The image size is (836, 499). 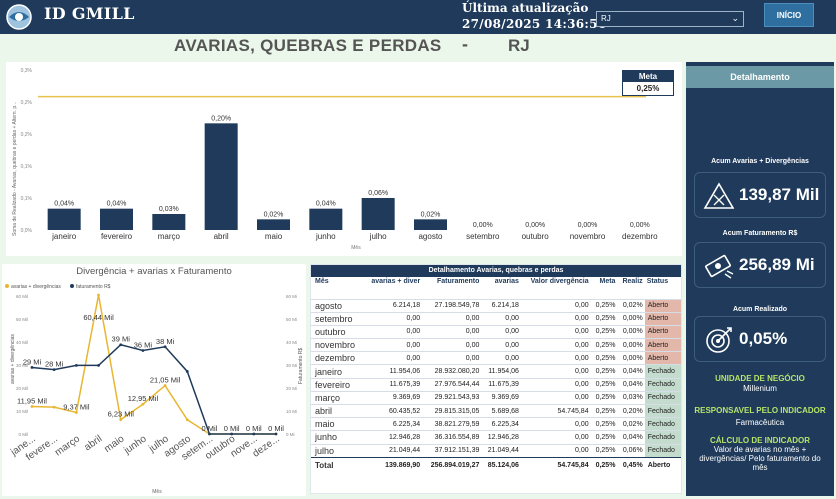 I want to click on table-cell: 85.124,06, so click(x=501, y=465).